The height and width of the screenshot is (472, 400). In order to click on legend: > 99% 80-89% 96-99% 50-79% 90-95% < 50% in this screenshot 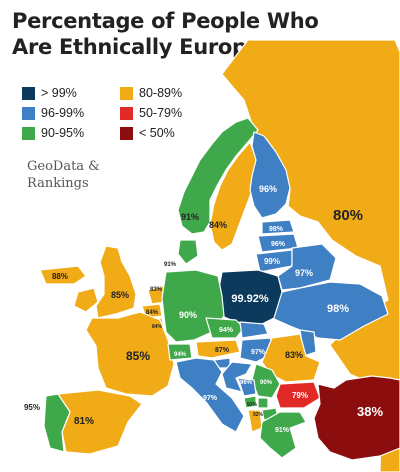, I will do `click(122, 115)`.